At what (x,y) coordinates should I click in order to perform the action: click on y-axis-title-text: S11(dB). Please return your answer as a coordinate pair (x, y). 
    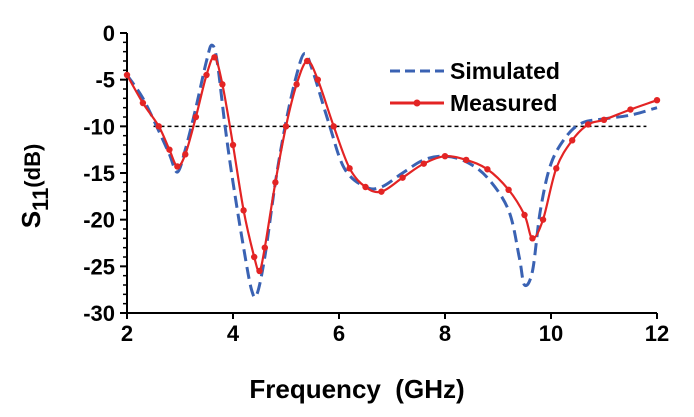
    Looking at the image, I should click on (34, 186).